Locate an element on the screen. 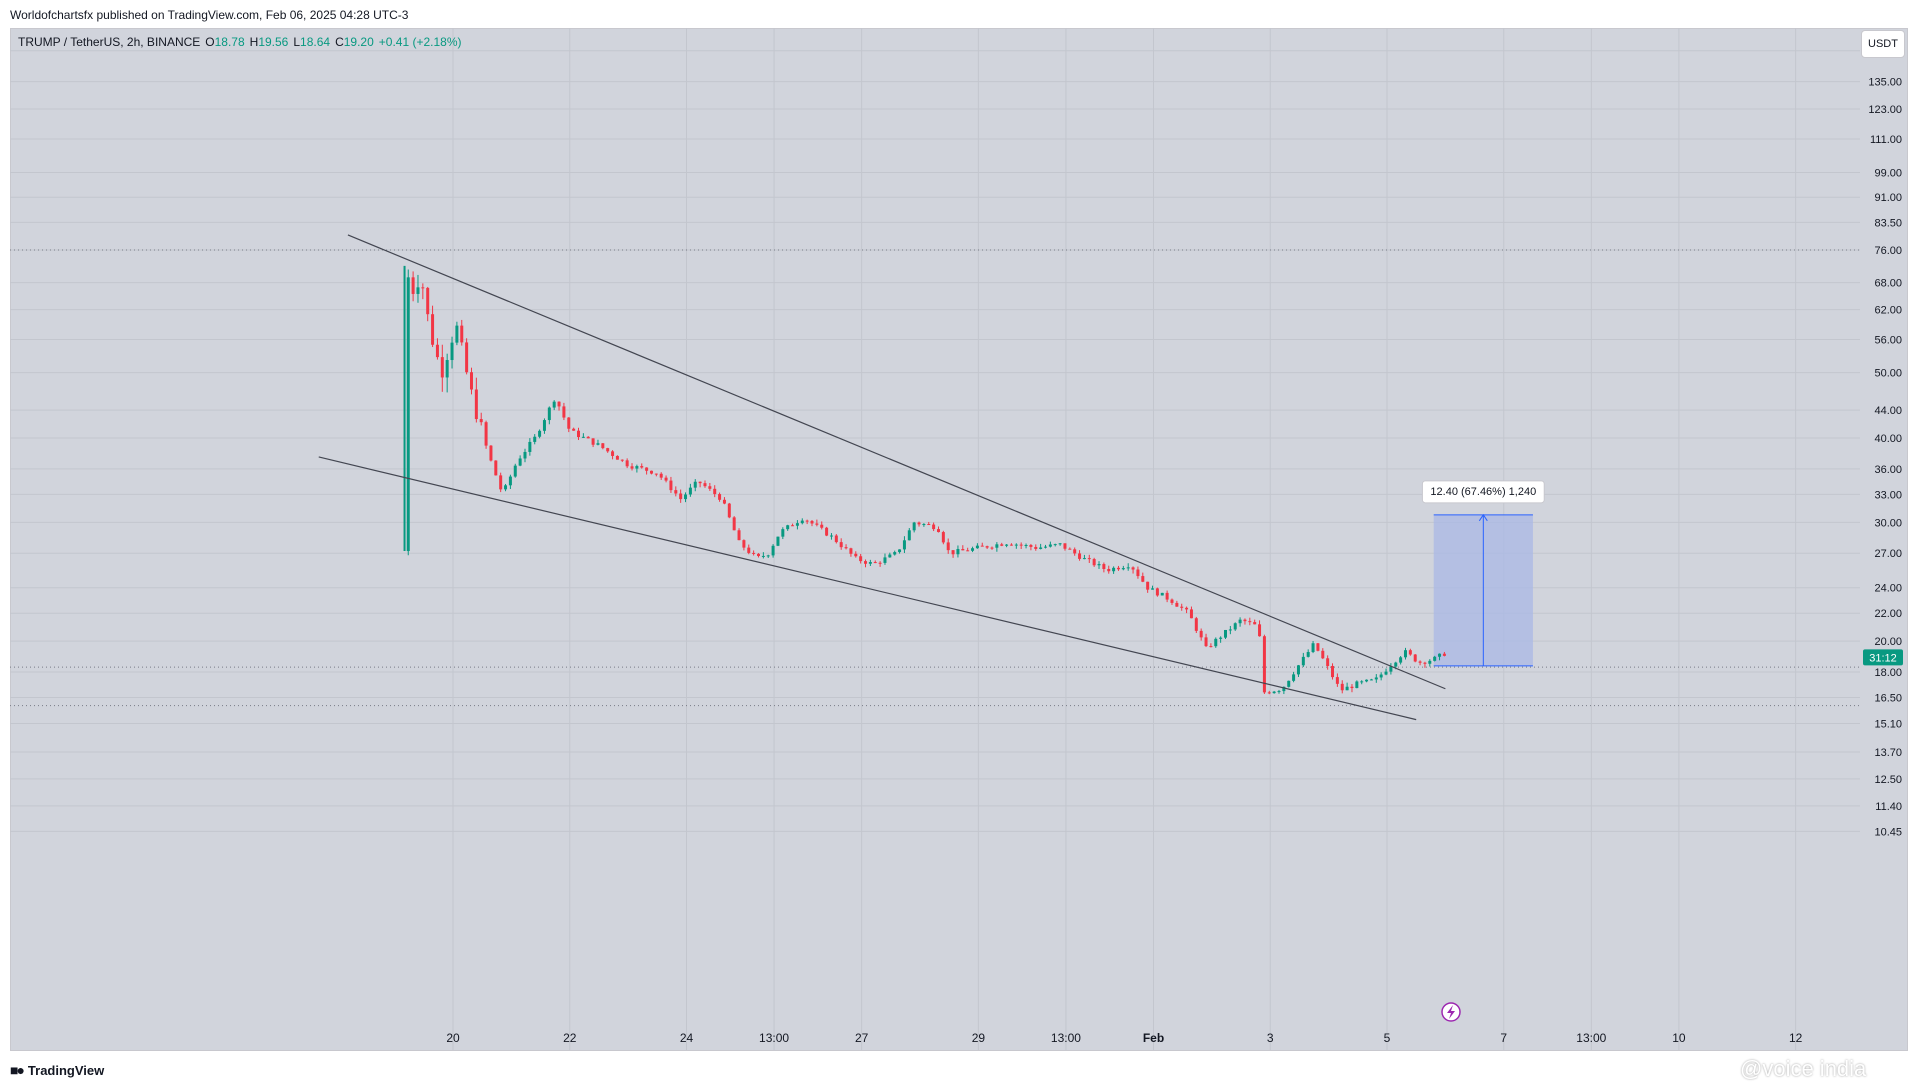 The width and height of the screenshot is (1919, 1087). price-tick-label: 40.00 is located at coordinates (1888, 439).